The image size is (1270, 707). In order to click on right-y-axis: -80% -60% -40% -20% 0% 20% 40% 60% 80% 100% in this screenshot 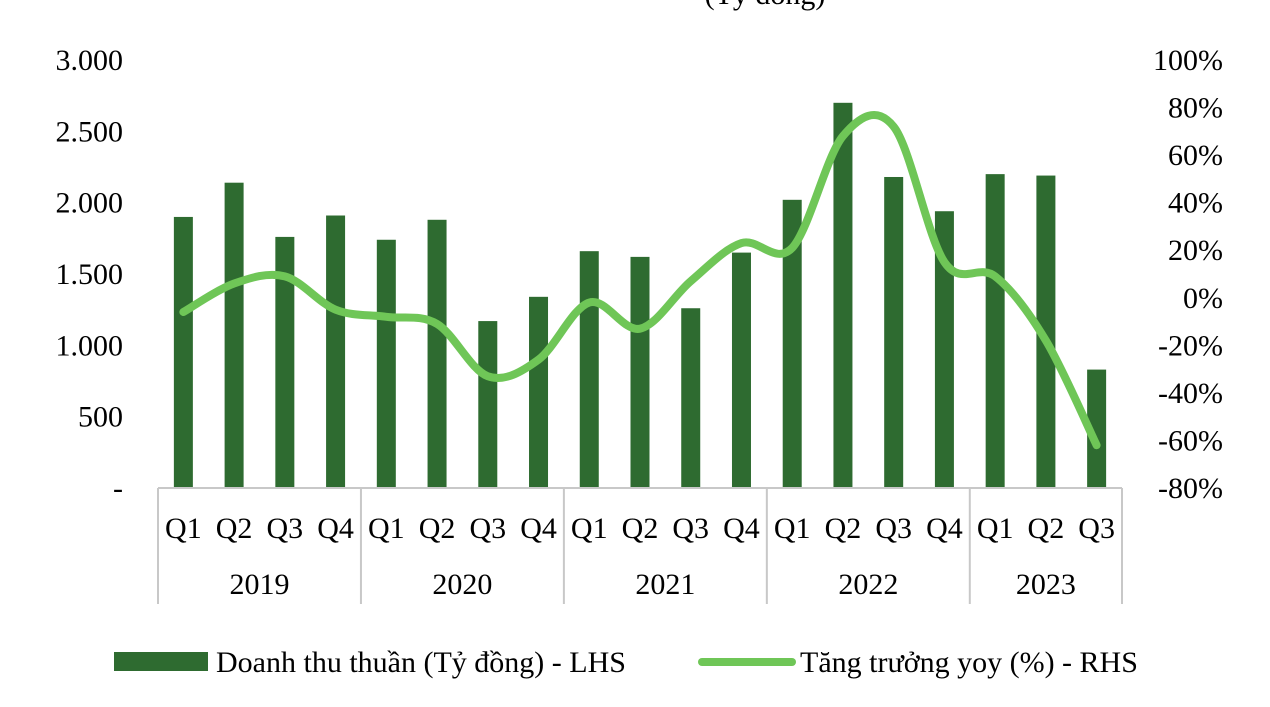, I will do `click(1188, 274)`.